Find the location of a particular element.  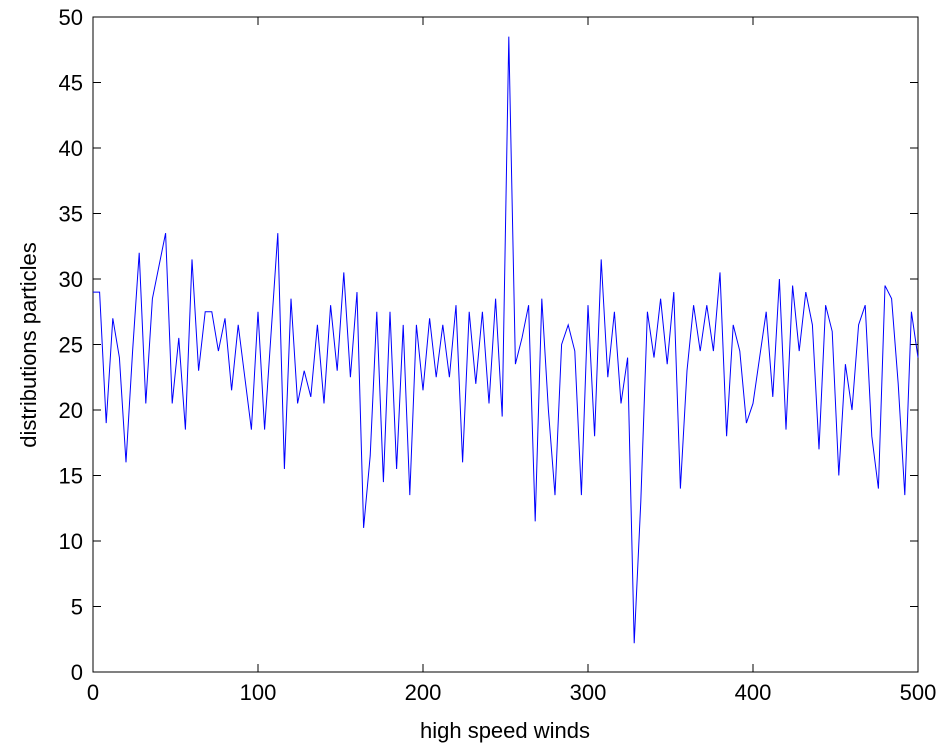

y-tick-label: 5 is located at coordinates (77, 607).